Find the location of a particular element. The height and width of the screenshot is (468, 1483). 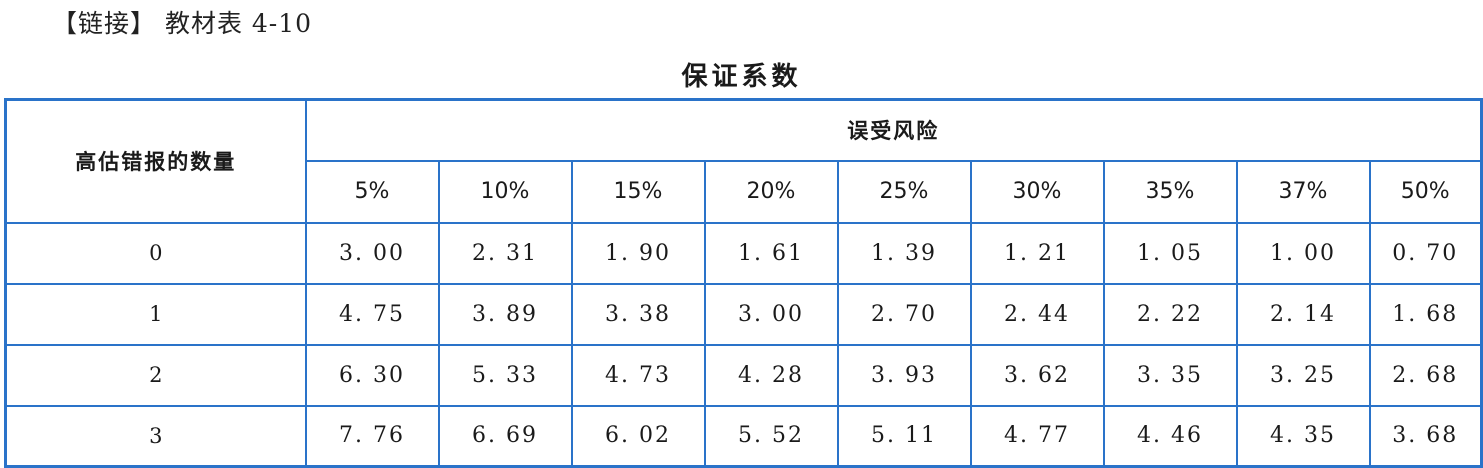

row-label-cell: 3 is located at coordinates (155, 436).